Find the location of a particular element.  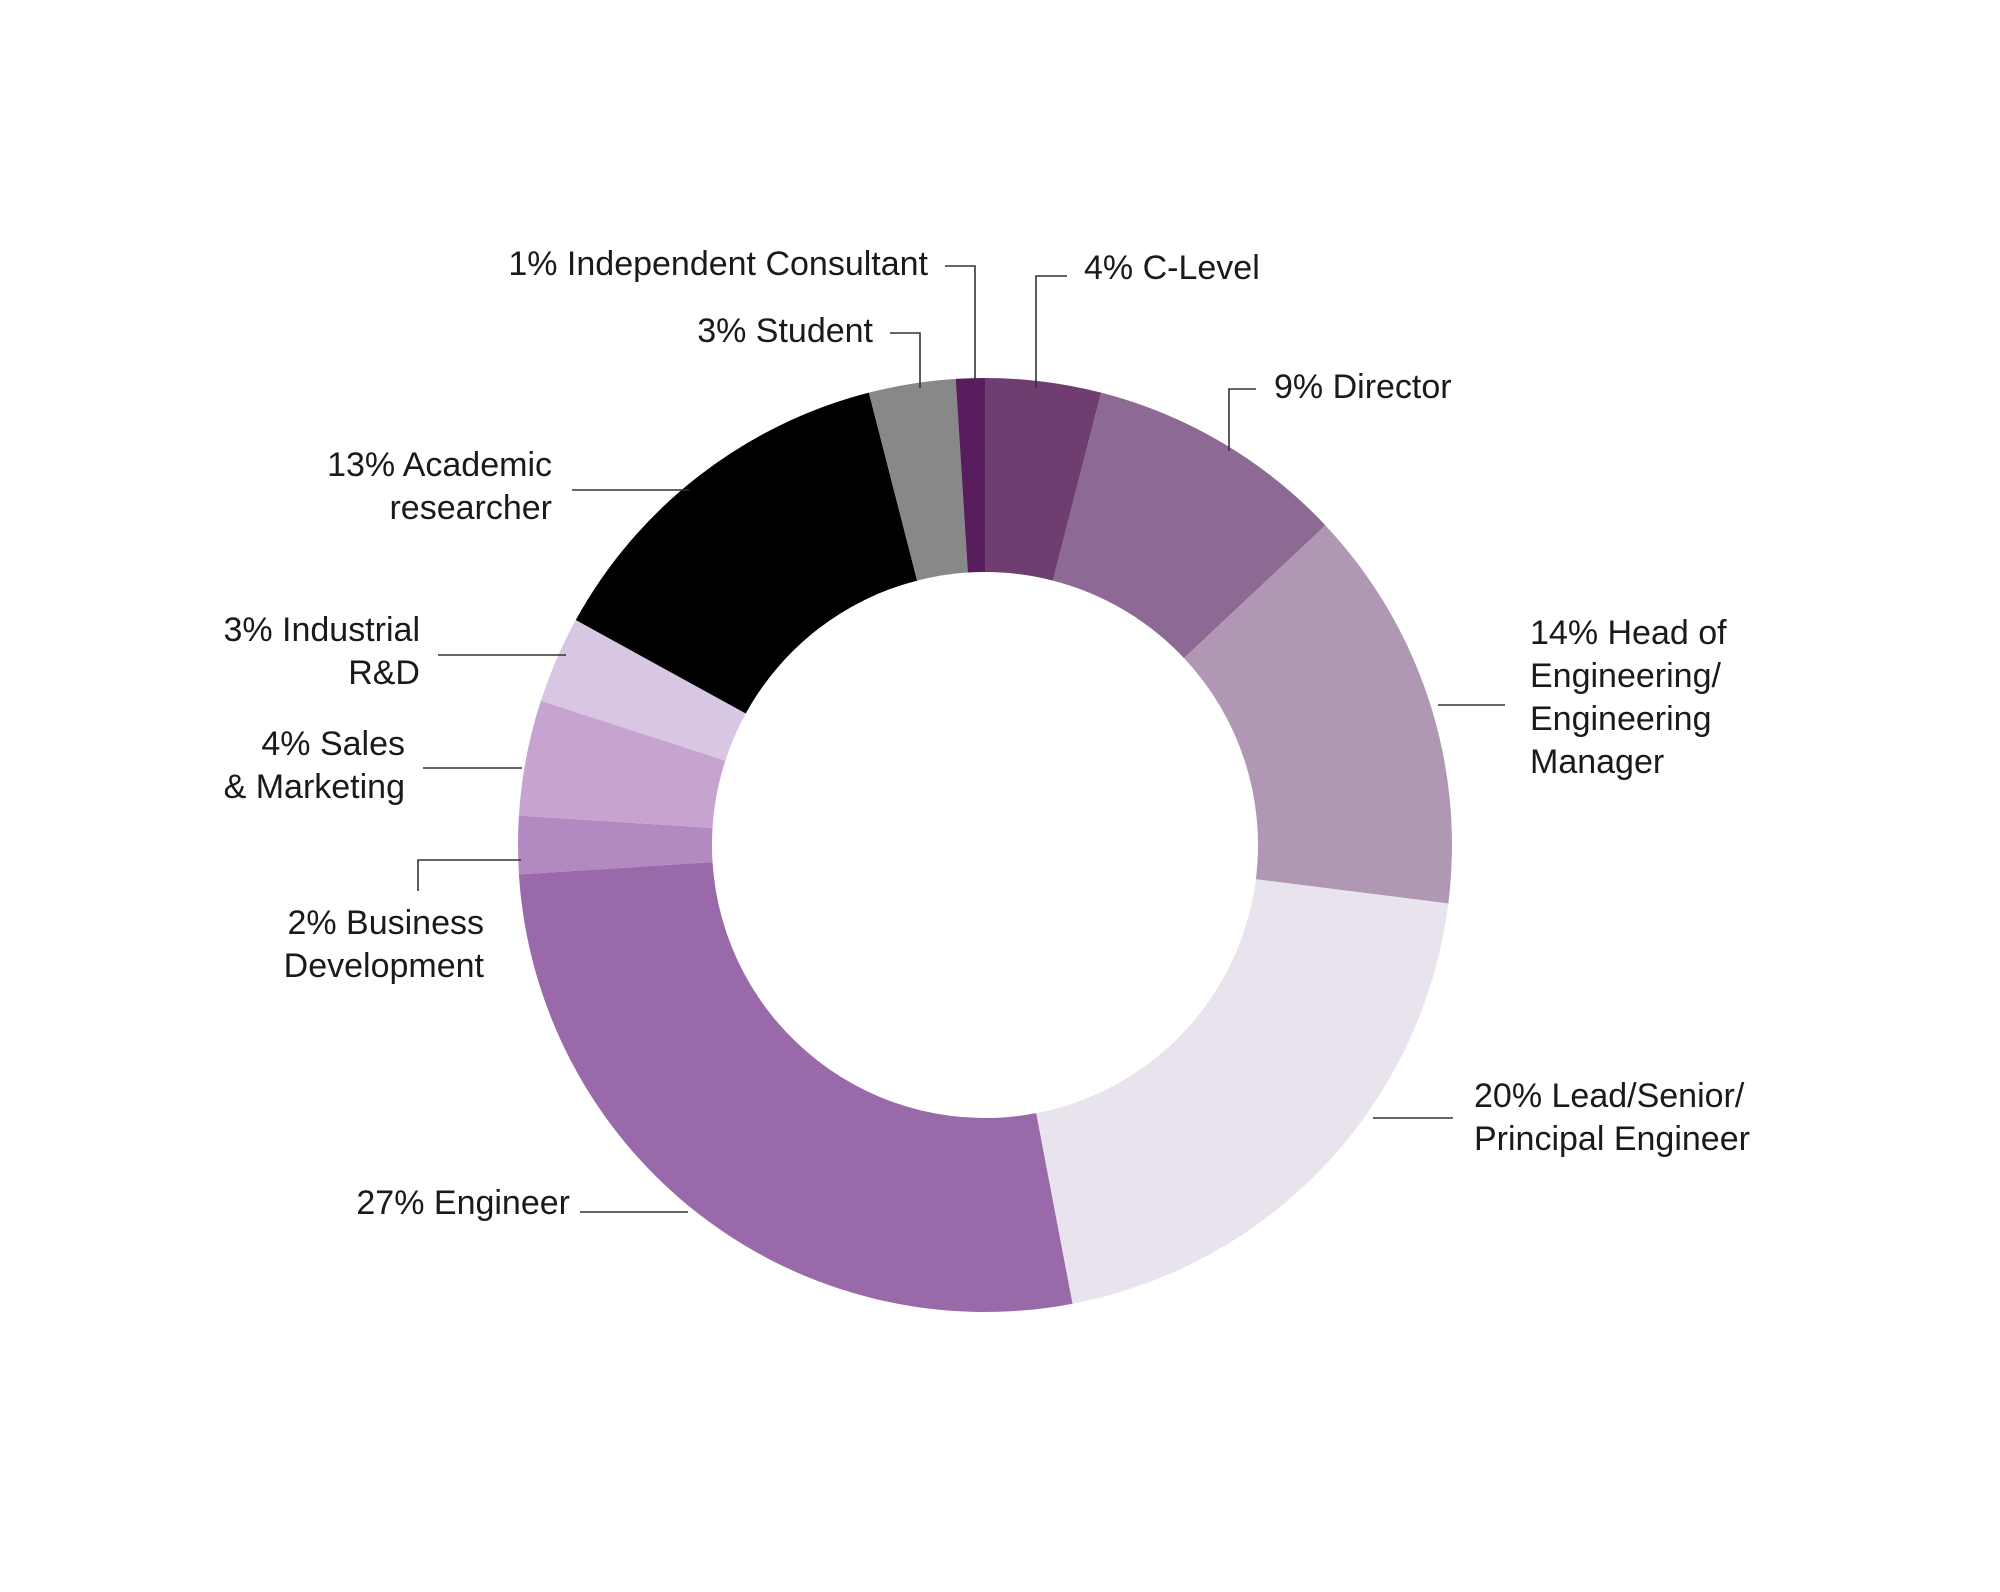

slice-label-line: 4% Sales is located at coordinates (333, 744).